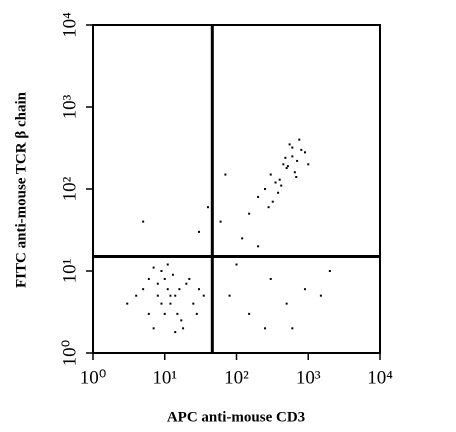 The image size is (456, 432). I want to click on y-tick-label: 10², so click(69, 188).